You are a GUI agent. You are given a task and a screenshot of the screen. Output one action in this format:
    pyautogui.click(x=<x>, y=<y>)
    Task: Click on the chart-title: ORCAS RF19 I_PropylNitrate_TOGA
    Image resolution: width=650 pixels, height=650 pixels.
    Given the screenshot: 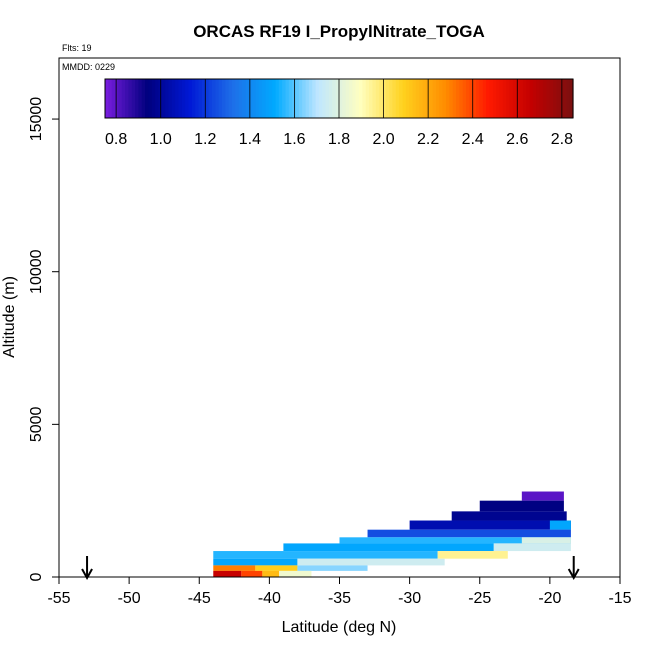 What is the action you would take?
    pyautogui.click(x=339, y=31)
    